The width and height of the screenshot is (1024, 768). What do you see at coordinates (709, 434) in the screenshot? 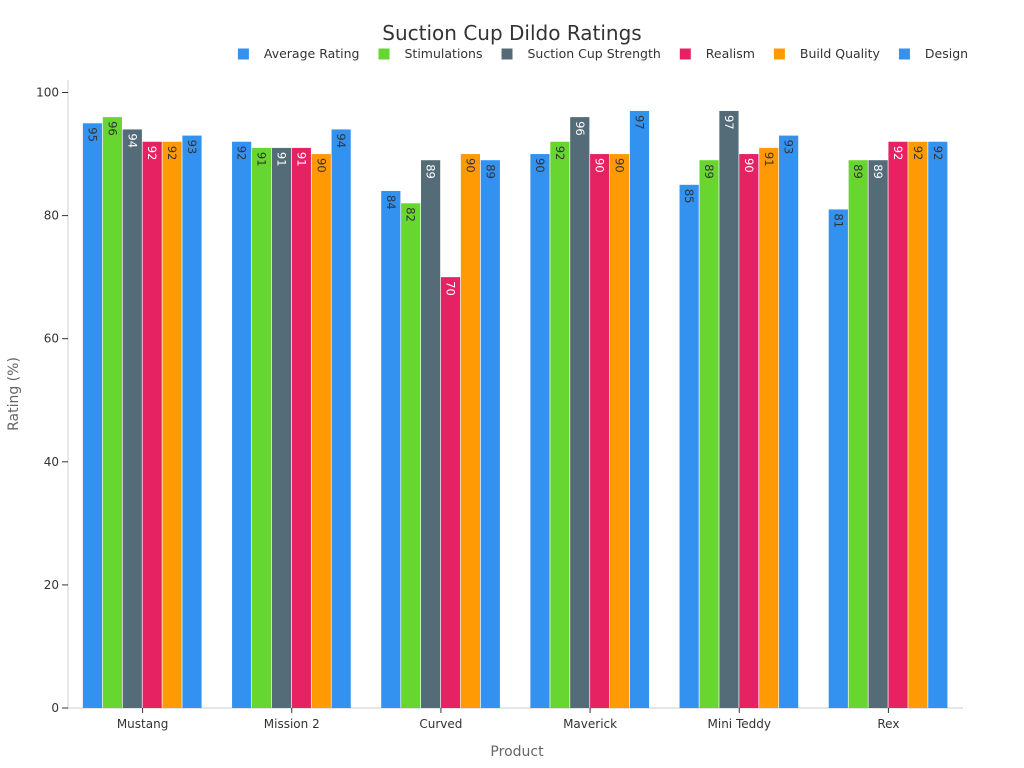
I see `bar-mini-teddy-stimulations` at bounding box center [709, 434].